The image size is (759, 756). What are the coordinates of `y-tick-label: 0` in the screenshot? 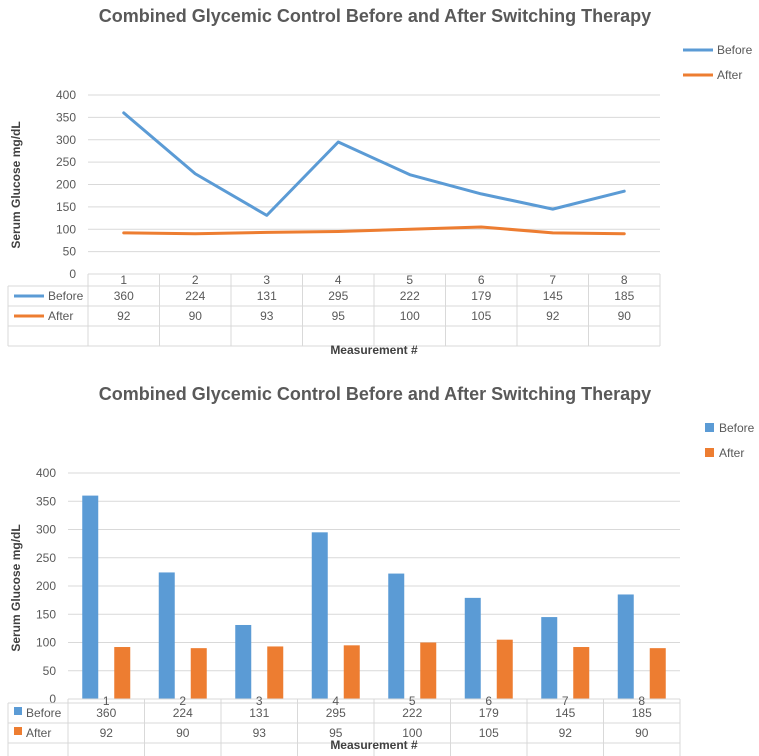 It's located at (52, 699).